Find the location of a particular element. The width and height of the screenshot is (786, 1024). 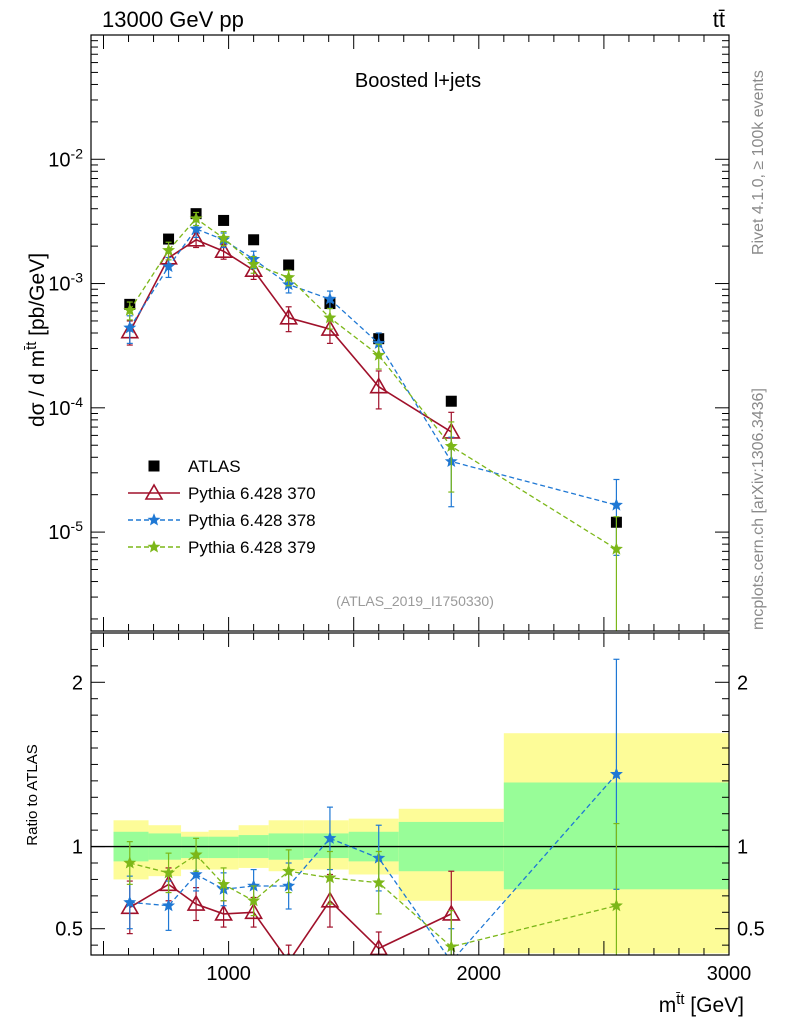

x-tick-label: 2000 is located at coordinates (479, 974).